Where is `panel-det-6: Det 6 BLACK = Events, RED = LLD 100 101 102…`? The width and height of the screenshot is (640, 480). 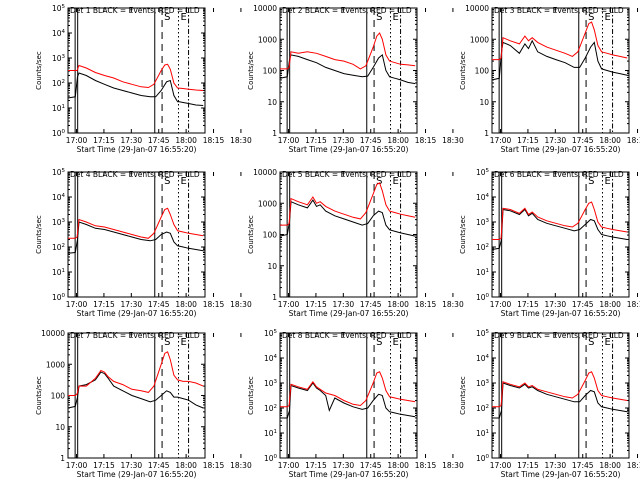 panel-det-6: Det 6 BLACK = Events, RED = LLD 100 101 102… is located at coordinates (549, 243).